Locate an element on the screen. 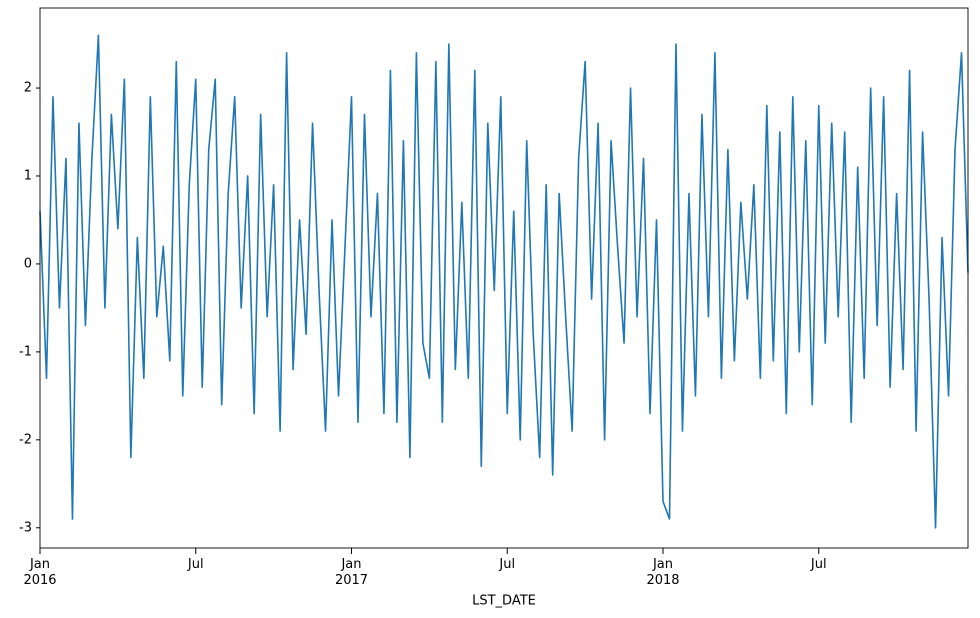  x-tick-label: Jan 2017 is located at coordinates (351, 572).